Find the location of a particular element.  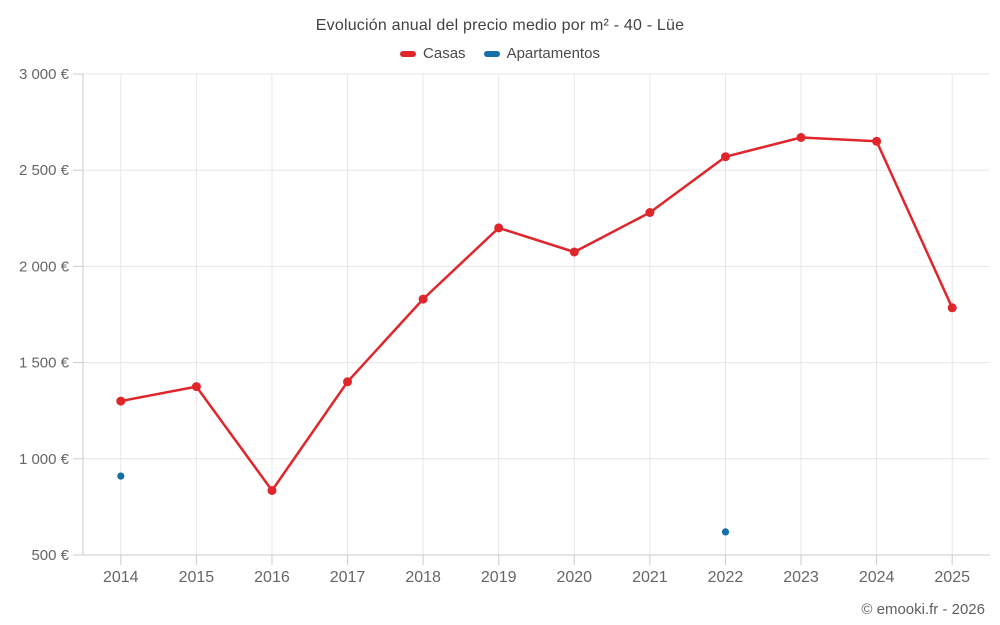

x-axis-label: 2023 is located at coordinates (801, 577).